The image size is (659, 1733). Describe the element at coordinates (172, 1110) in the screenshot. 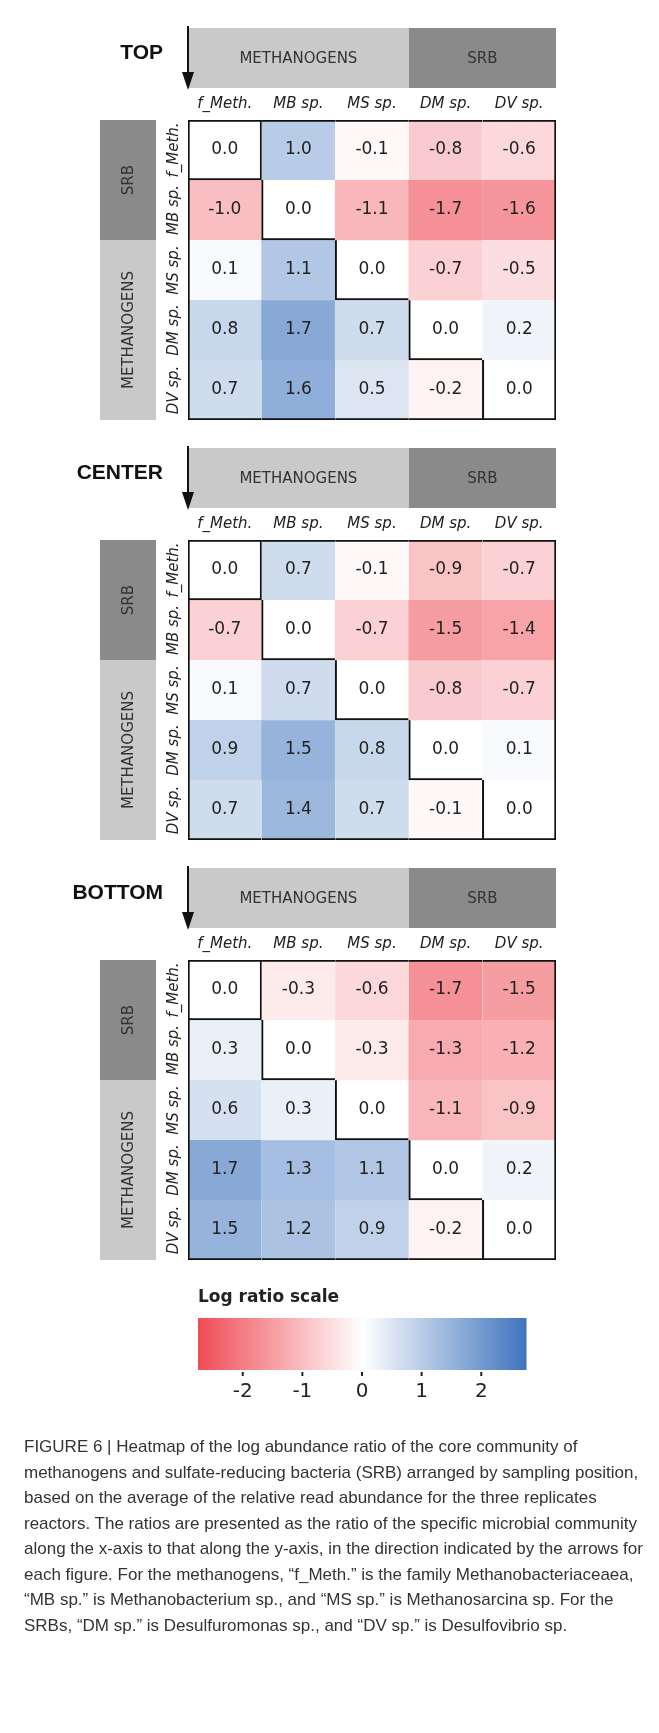

I see `y-tick-label: MS sp.` at that location.